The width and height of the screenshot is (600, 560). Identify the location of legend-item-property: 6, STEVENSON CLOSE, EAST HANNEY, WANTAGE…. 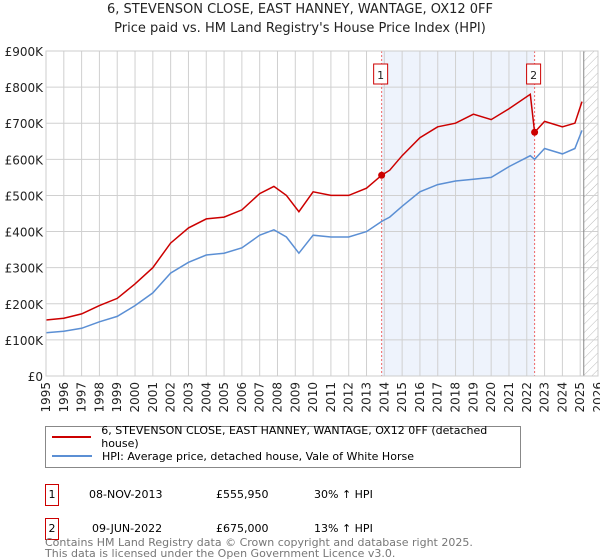
(286, 437).